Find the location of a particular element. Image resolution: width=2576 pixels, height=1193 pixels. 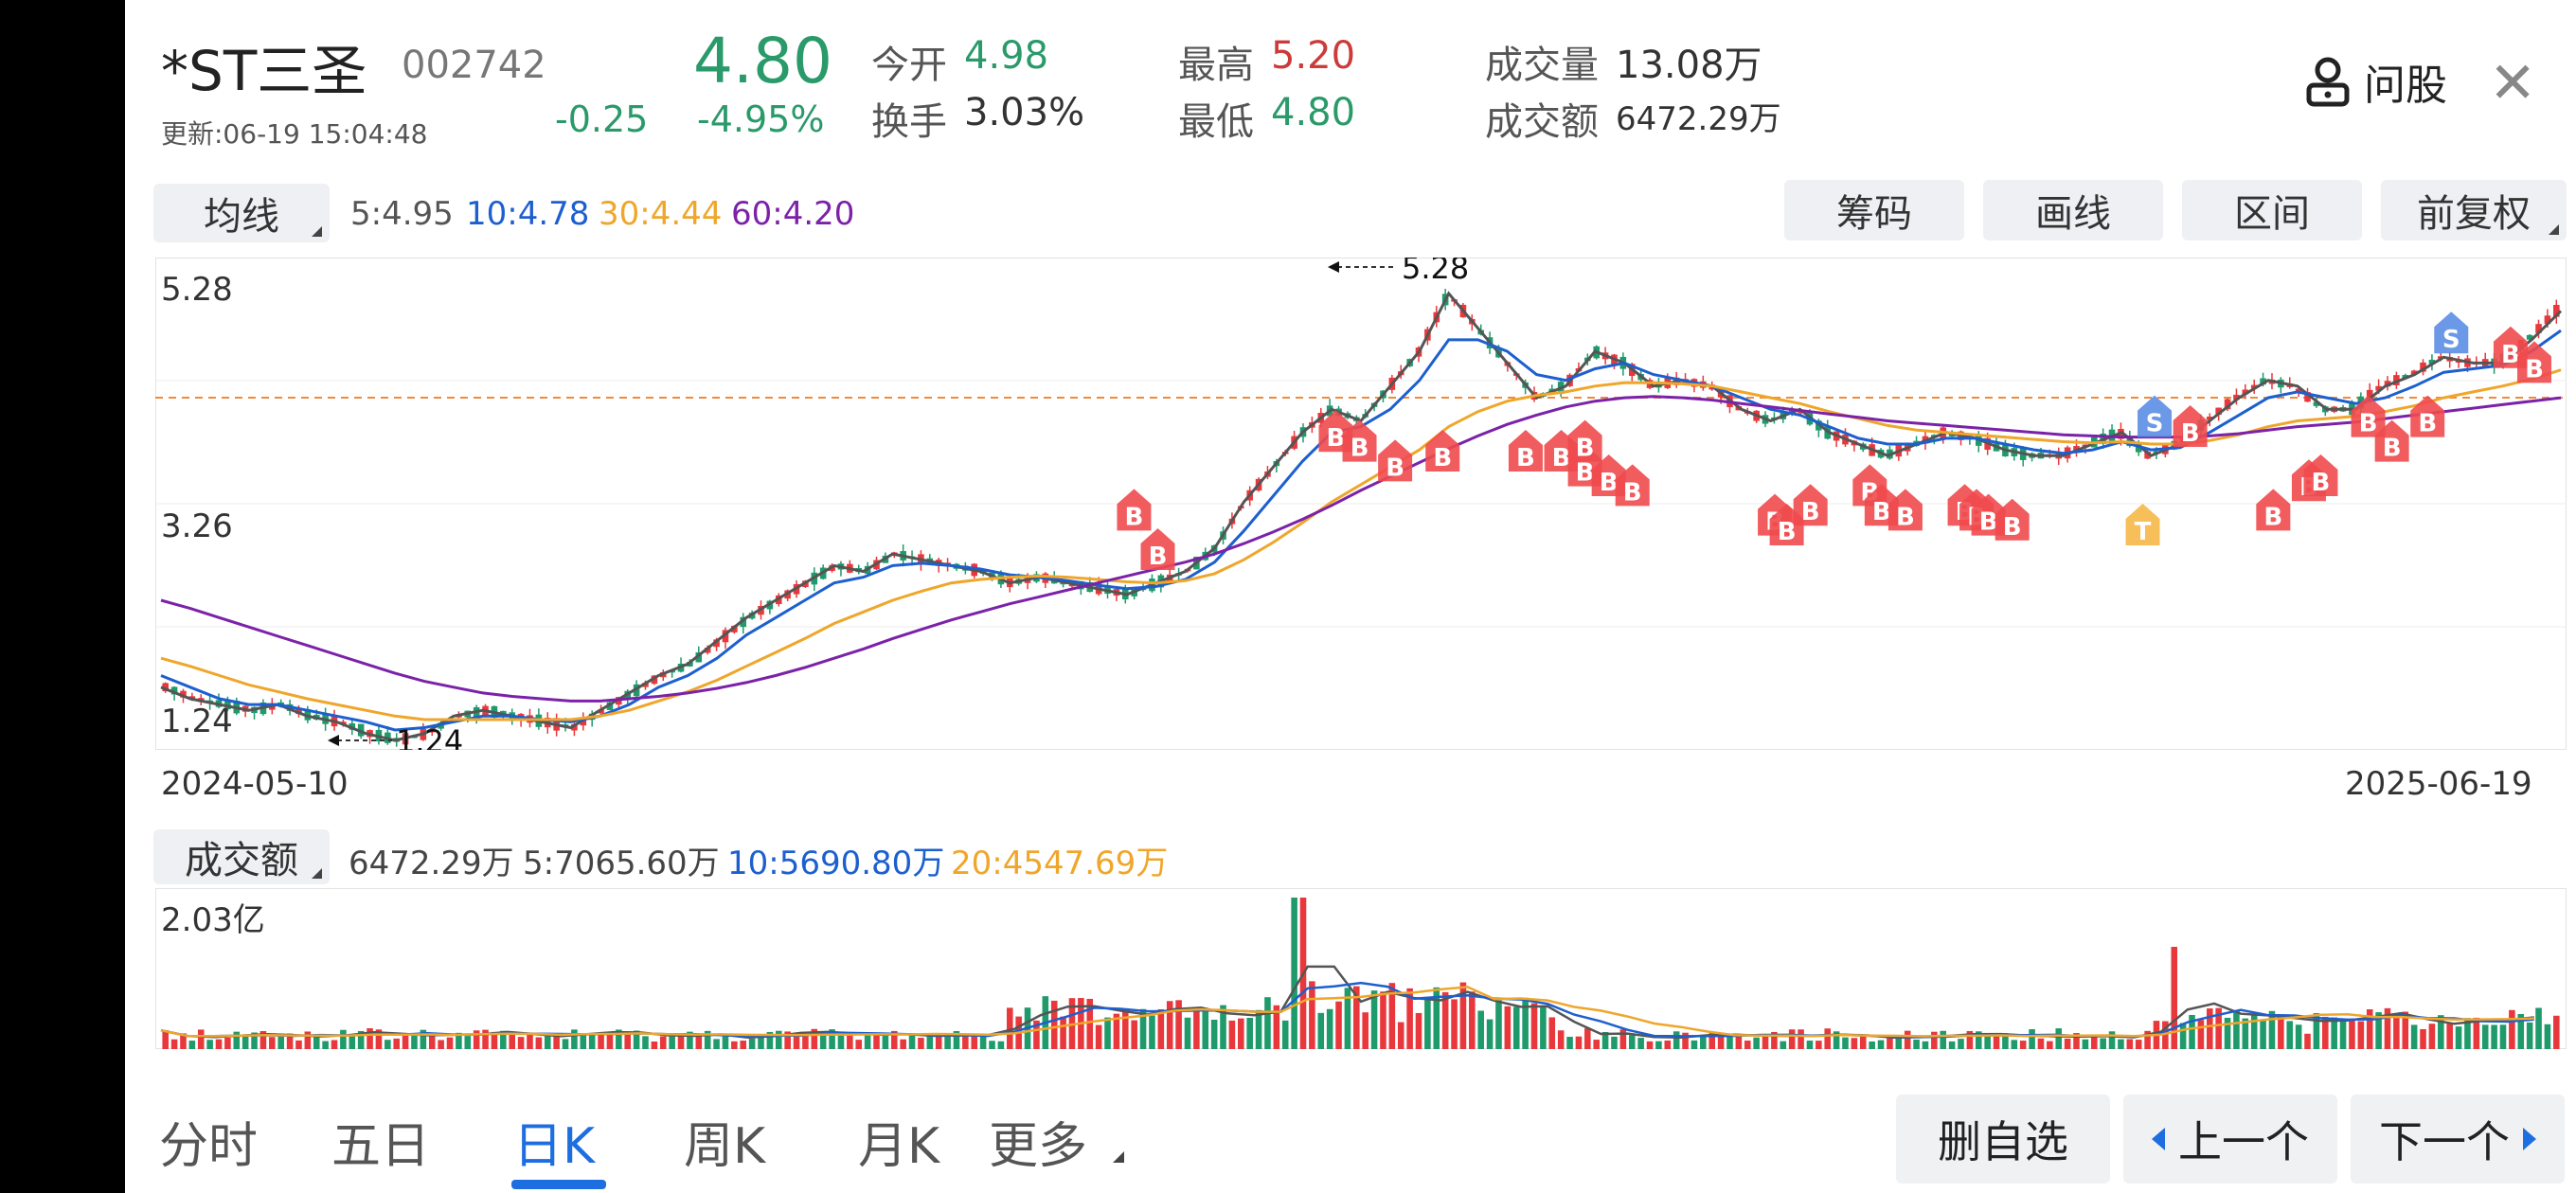

tab-more-label: 更多 is located at coordinates (1038, 1146).